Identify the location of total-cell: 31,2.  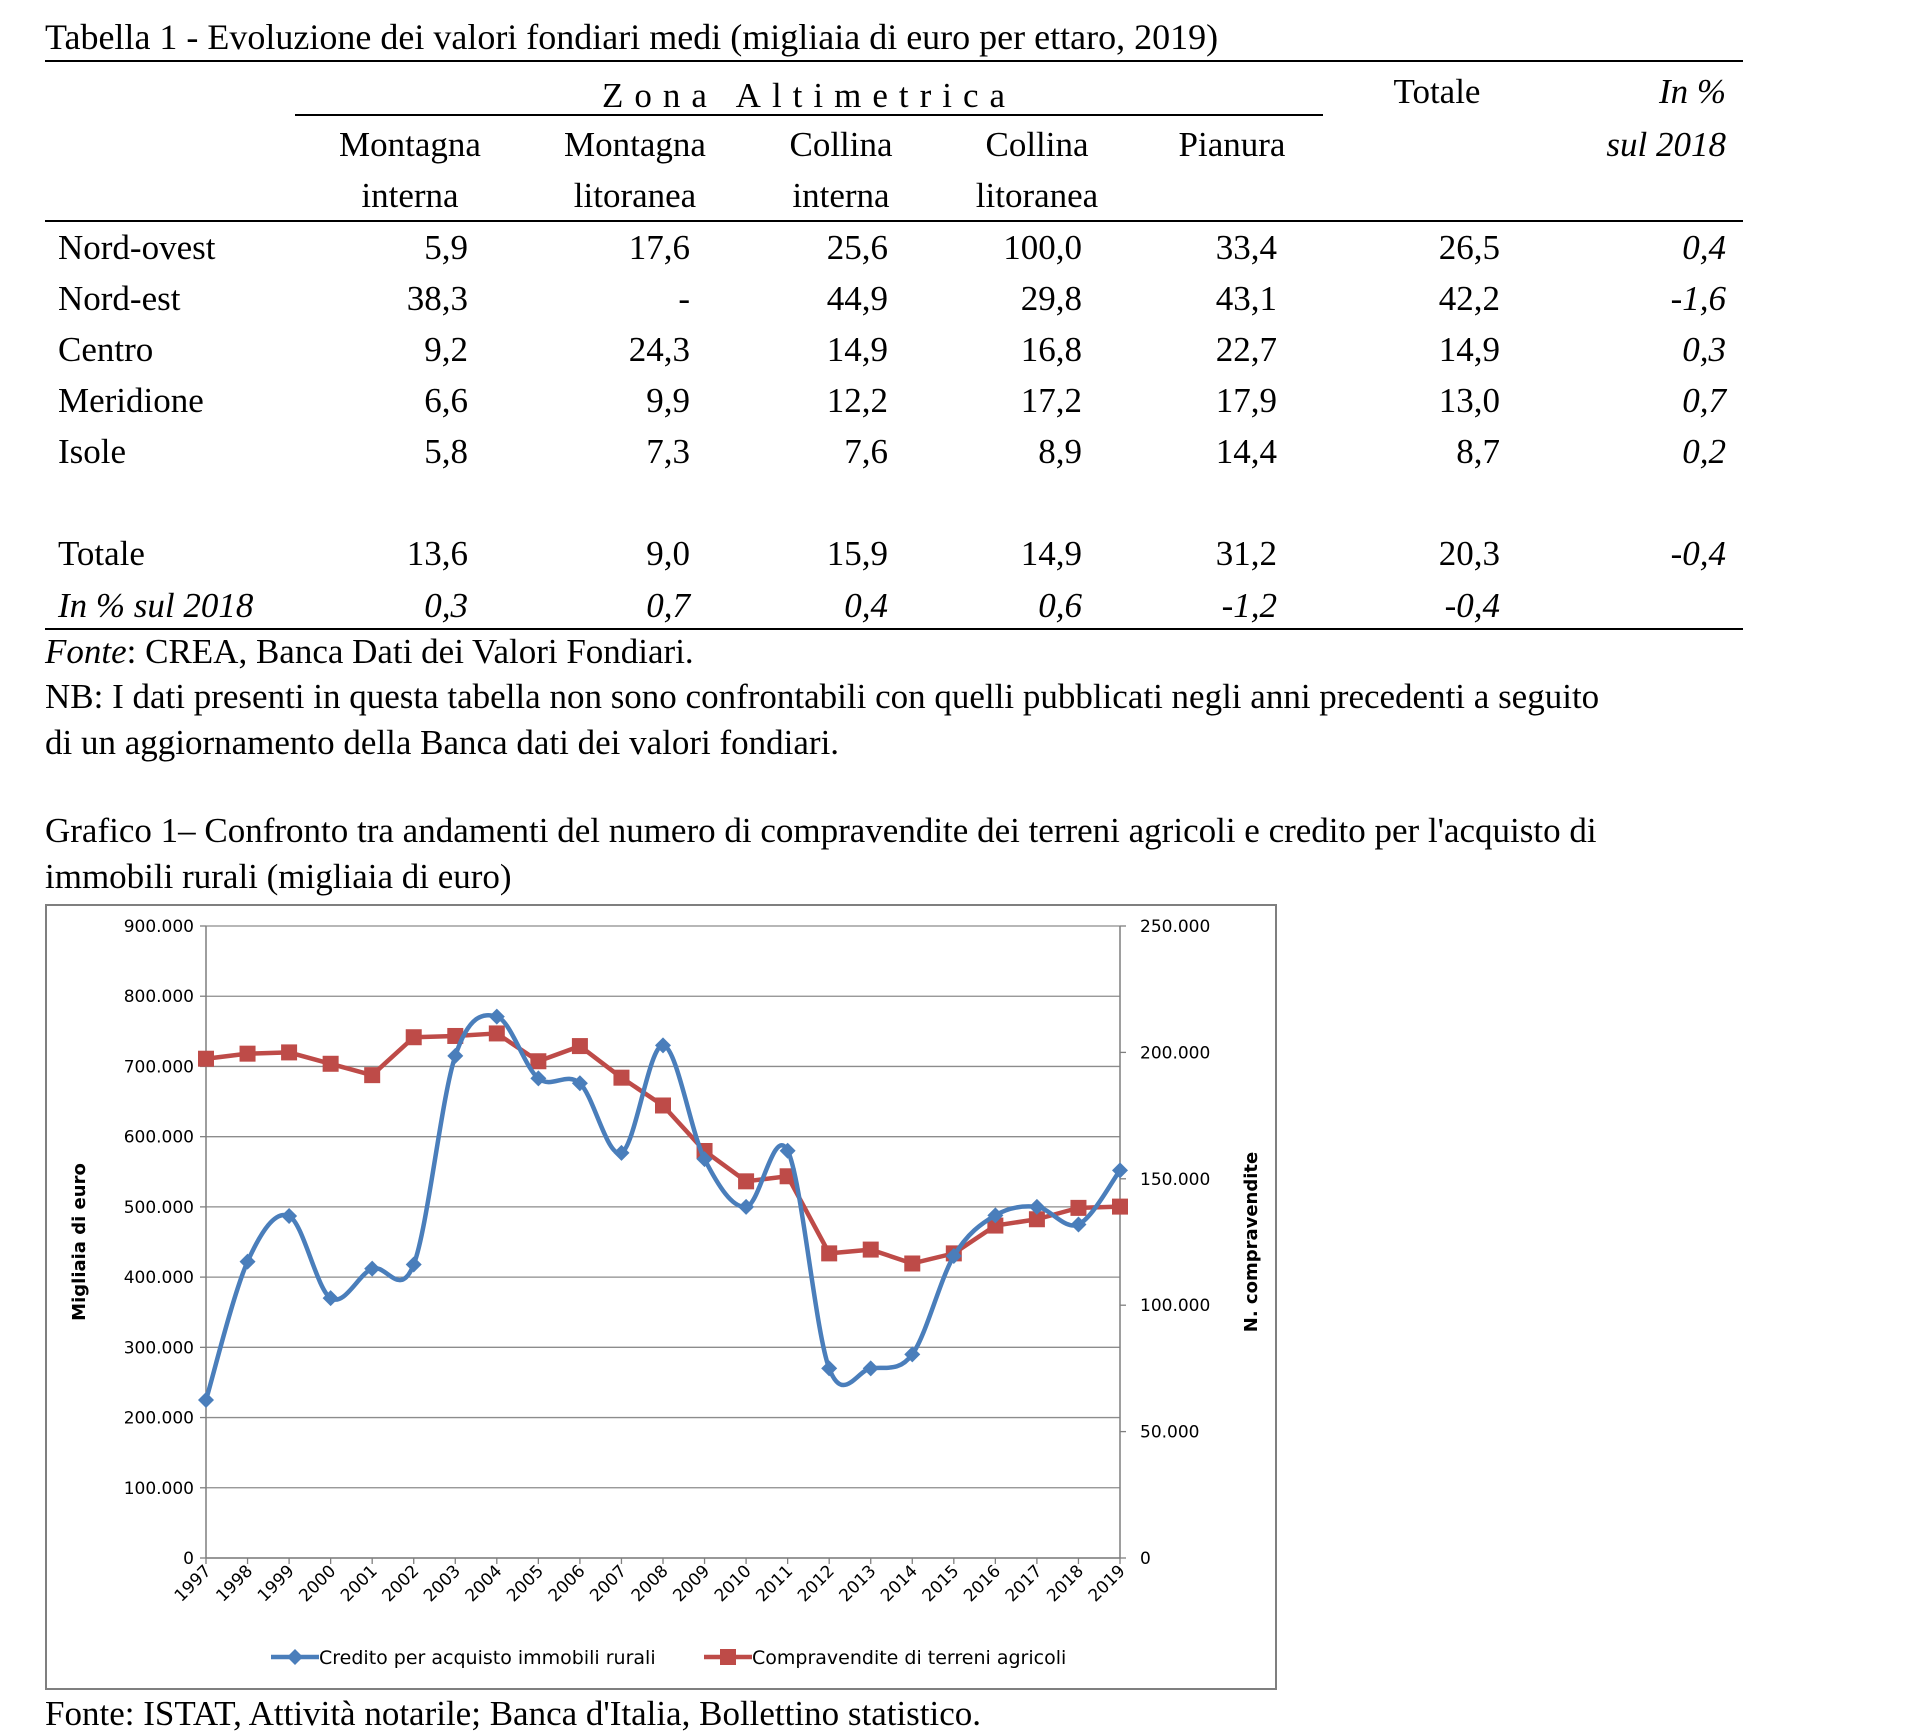
(1246, 553).